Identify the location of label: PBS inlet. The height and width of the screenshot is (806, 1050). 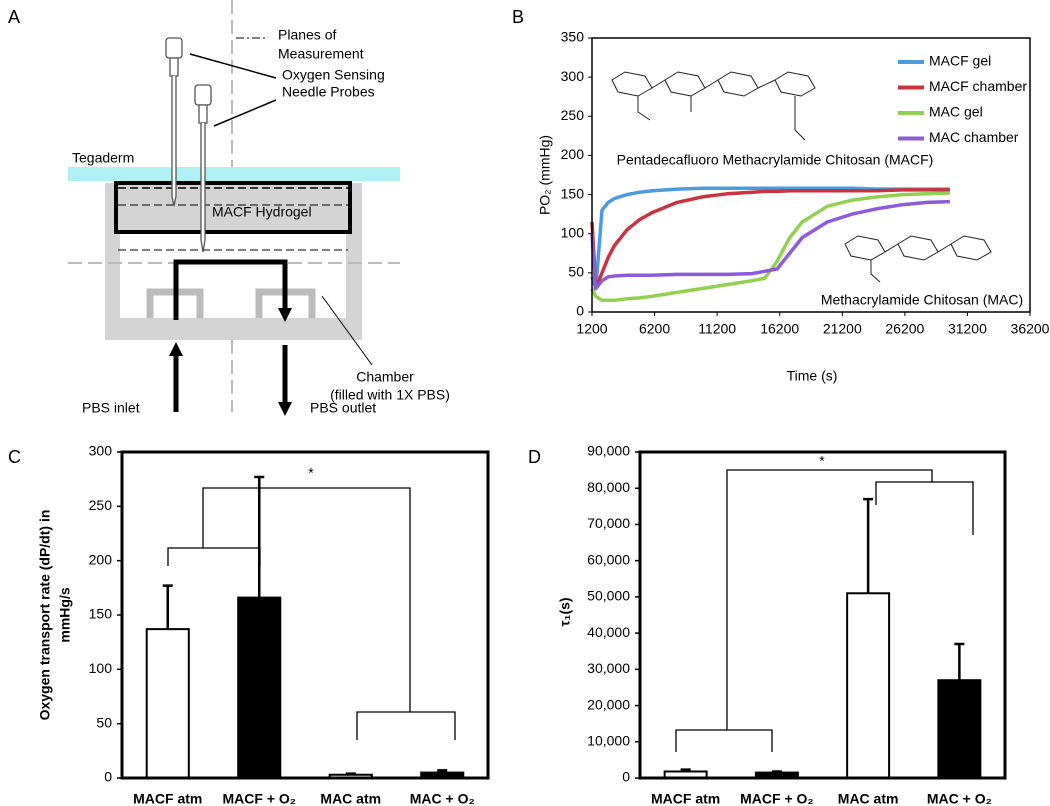
(111, 408).